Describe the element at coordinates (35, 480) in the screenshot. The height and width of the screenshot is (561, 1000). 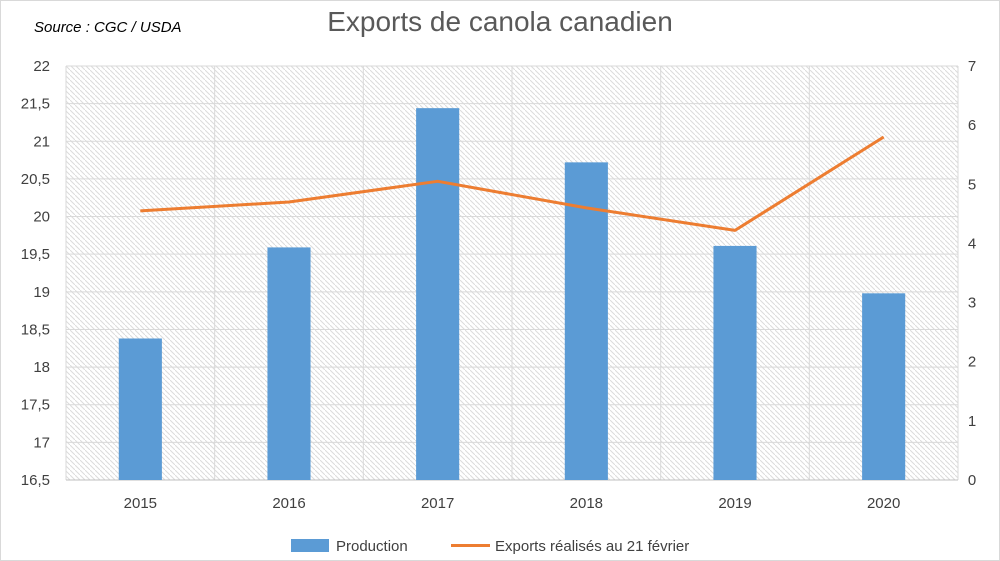
I see `y-left-tick-label: 16,5` at that location.